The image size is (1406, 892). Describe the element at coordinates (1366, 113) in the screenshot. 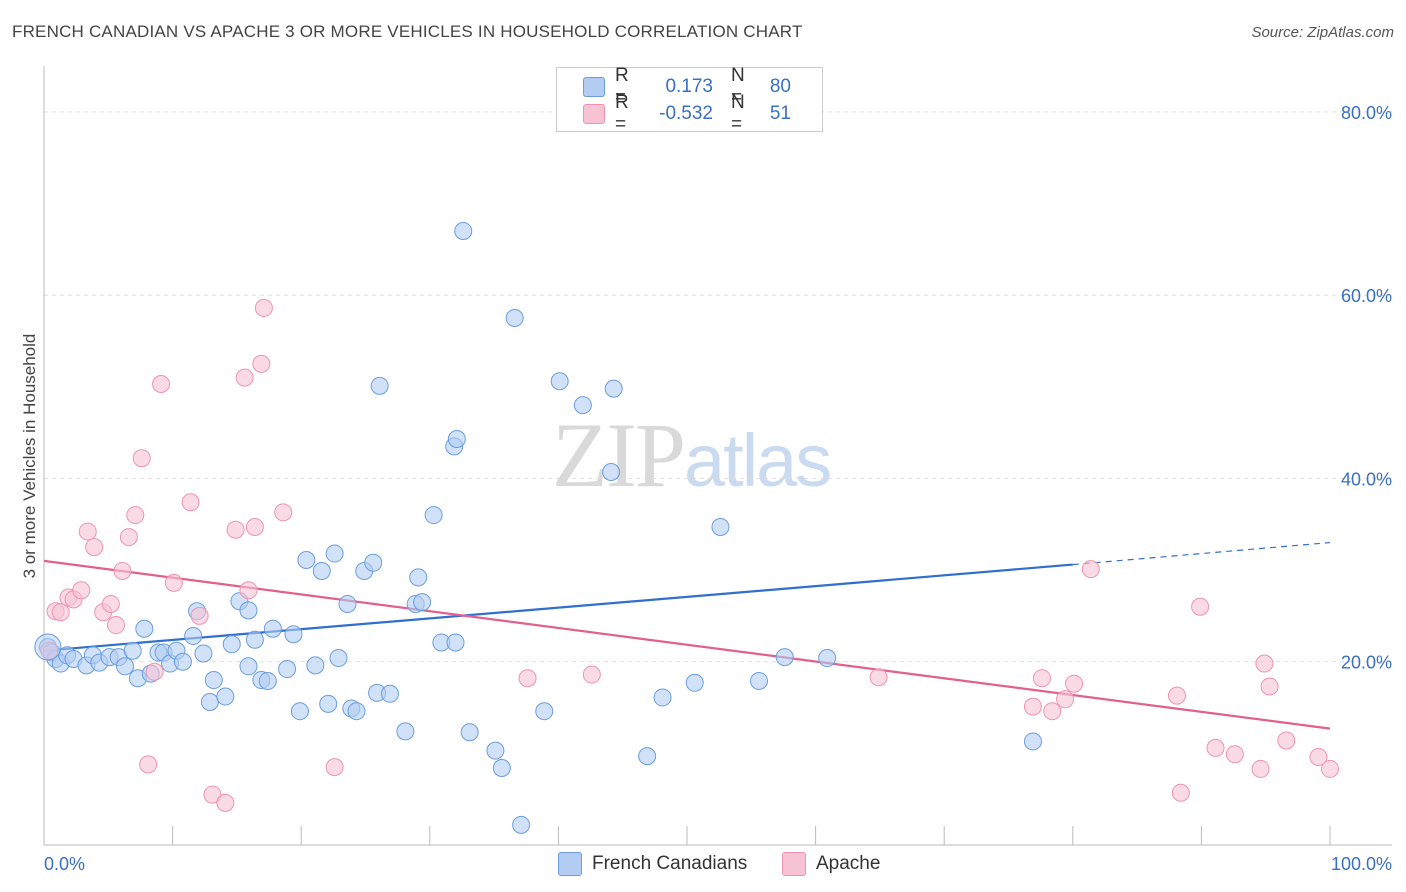

I see `y-tick-label: 80.0%` at that location.